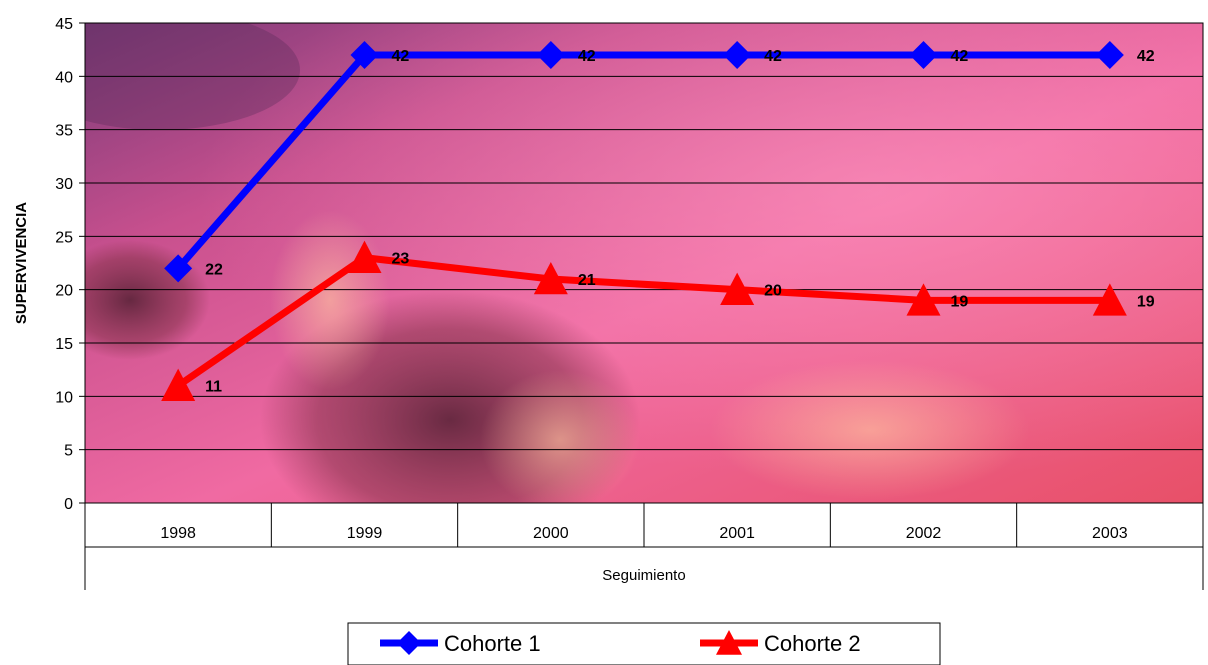 The width and height of the screenshot is (1208, 665). I want to click on y-tick-label: 30, so click(64, 184).